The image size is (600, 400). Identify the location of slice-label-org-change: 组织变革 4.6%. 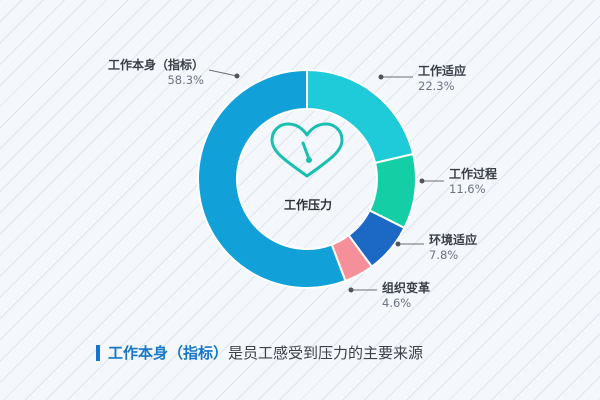
(406, 295).